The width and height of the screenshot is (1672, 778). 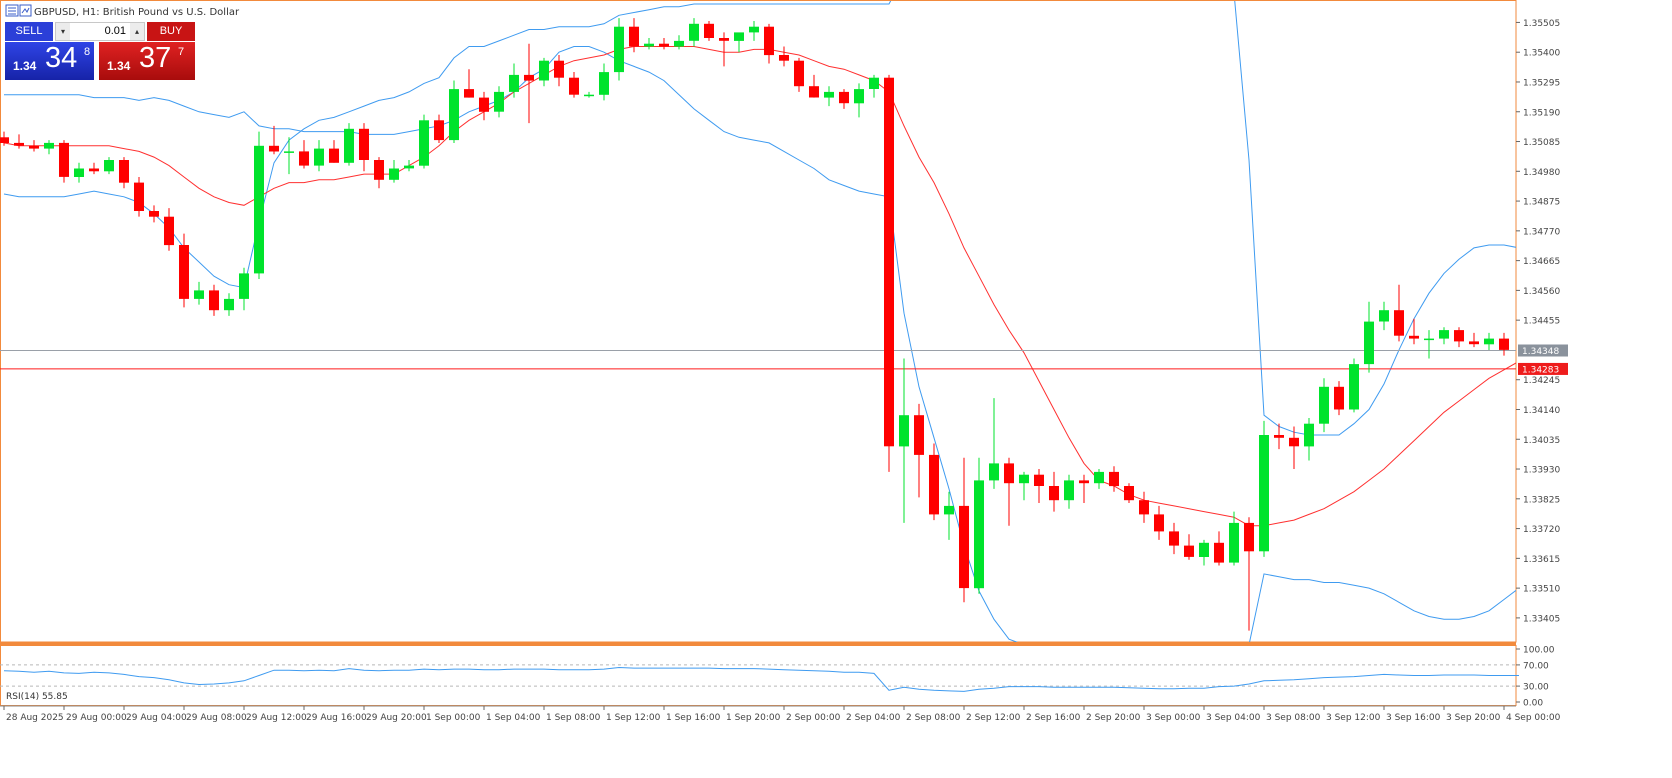 What do you see at coordinates (171, 31) in the screenshot?
I see `buy-button: BUY` at bounding box center [171, 31].